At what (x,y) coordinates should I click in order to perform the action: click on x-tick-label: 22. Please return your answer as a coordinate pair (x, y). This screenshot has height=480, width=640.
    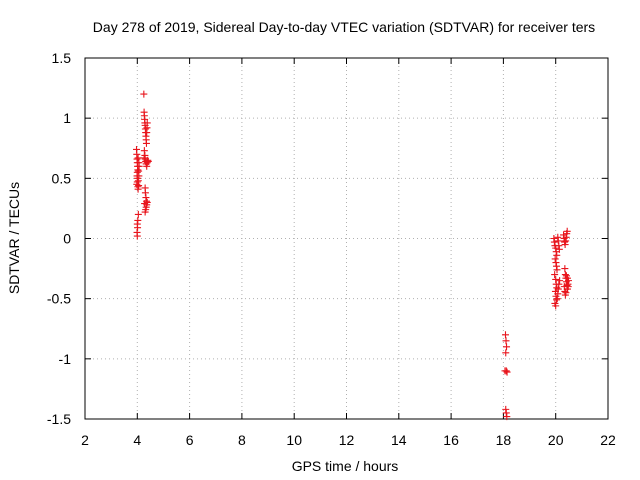
    Looking at the image, I should click on (608, 440).